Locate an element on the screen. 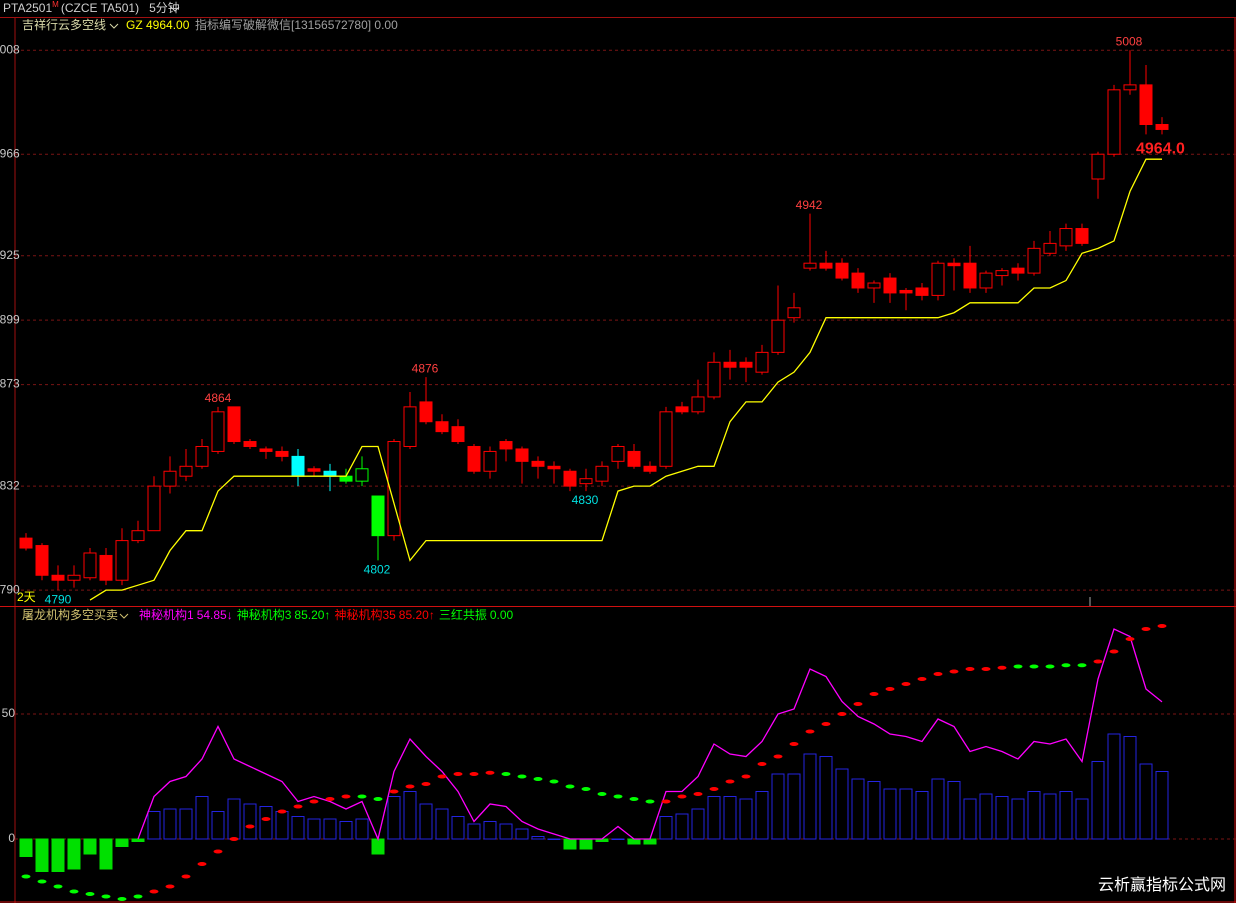 Image resolution: width=1236 pixels, height=903 pixels. period-chevron is located at coordinates (175, 9).